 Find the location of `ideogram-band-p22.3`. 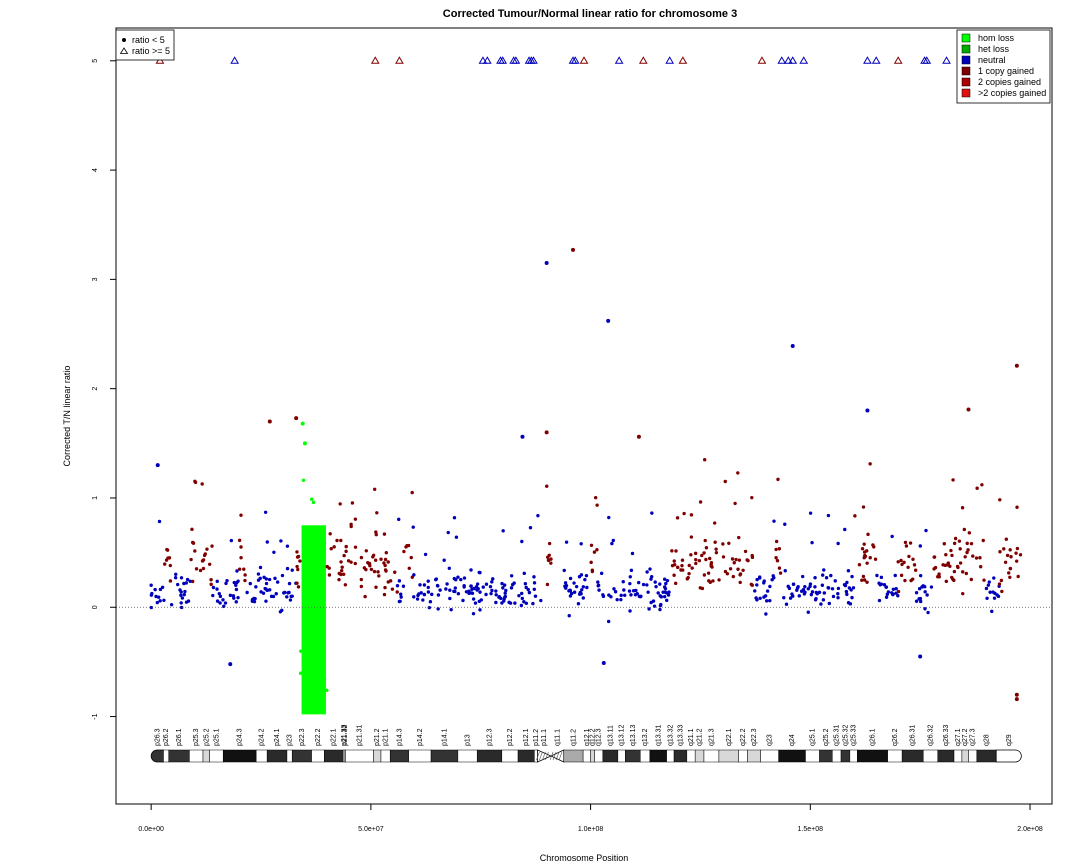

ideogram-band-p22.3 is located at coordinates (301, 756).